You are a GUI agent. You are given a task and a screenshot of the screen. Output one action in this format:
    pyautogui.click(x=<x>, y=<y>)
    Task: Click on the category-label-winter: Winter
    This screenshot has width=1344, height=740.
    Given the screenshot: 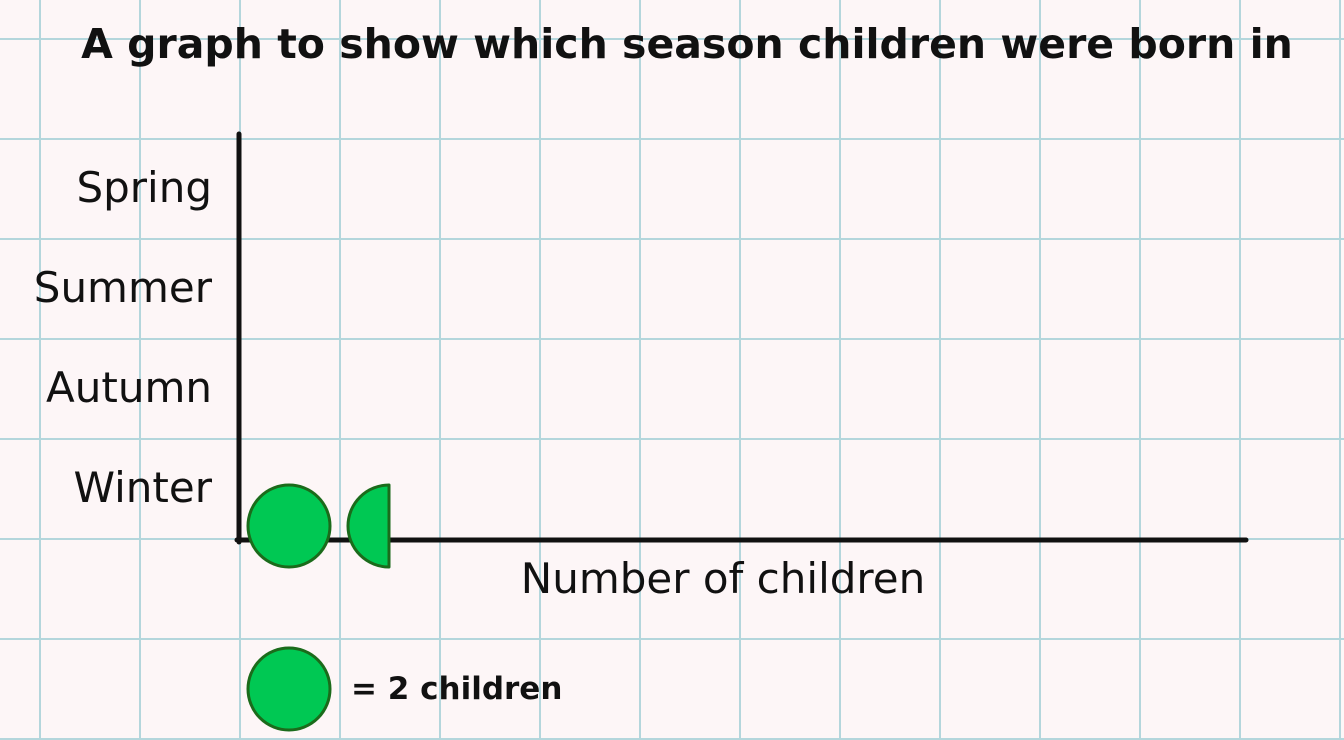 What is the action you would take?
    pyautogui.click(x=143, y=487)
    